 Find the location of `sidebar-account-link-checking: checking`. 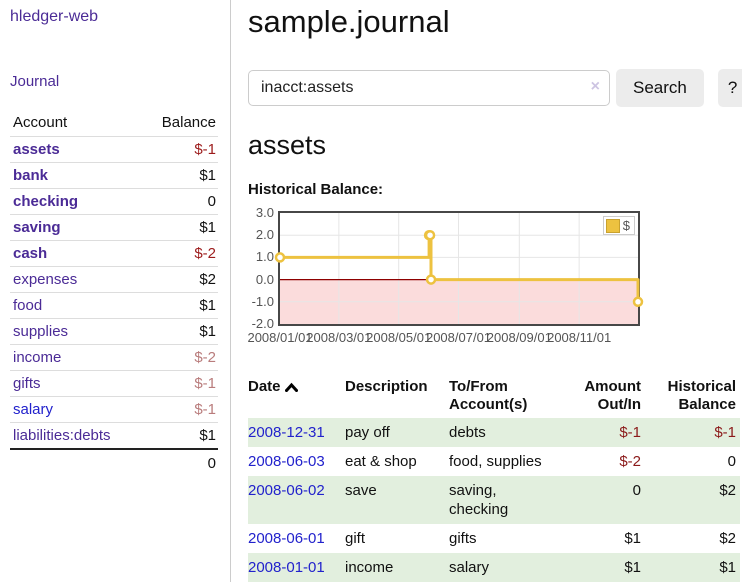

sidebar-account-link-checking: checking is located at coordinates (46, 201).